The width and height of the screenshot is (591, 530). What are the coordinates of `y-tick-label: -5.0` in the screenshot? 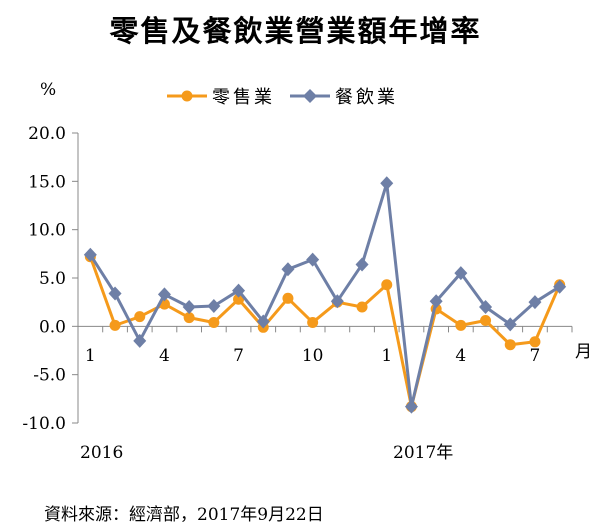 It's located at (49, 376).